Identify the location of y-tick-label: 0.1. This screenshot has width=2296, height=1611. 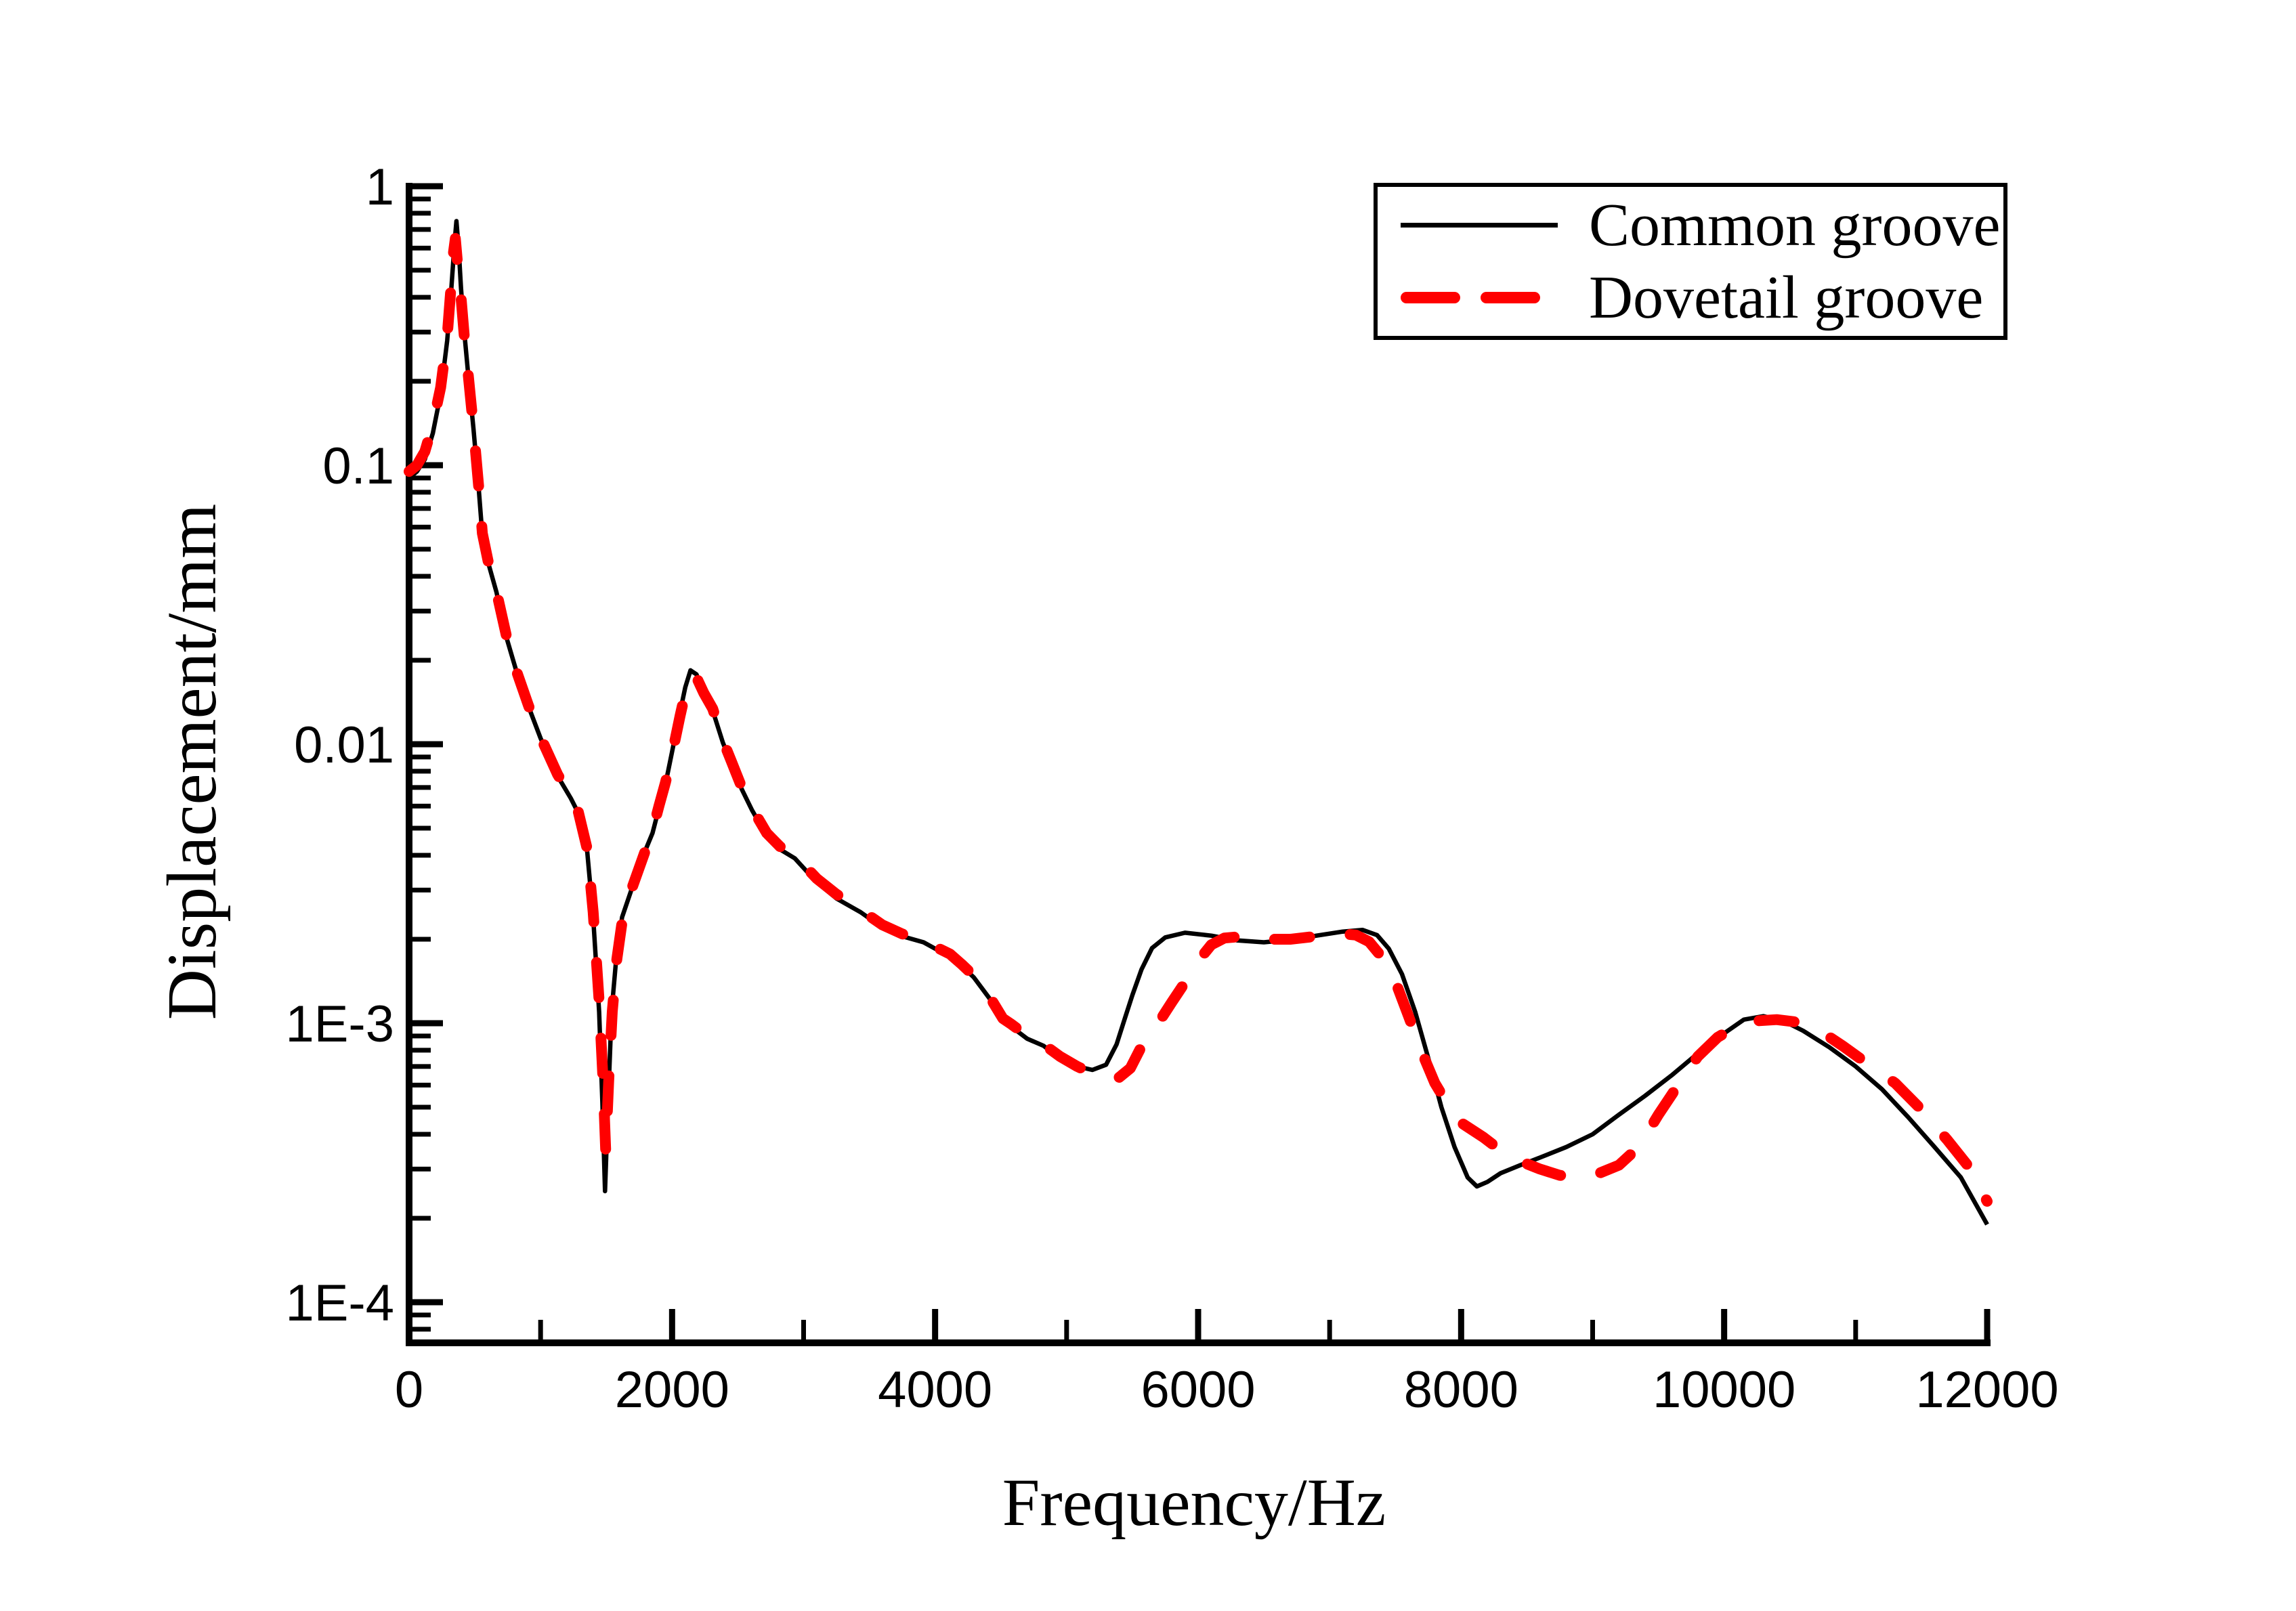
(358, 466).